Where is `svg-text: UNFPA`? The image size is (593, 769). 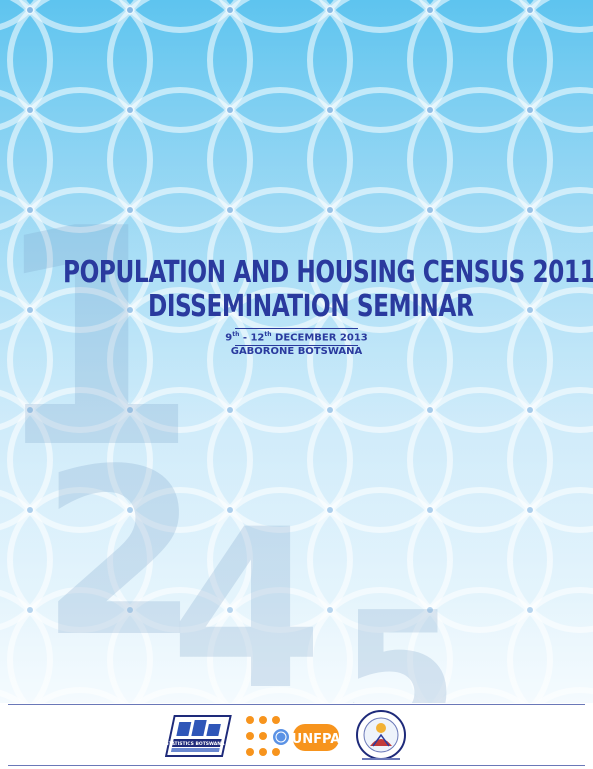 svg-text: UNFPA is located at coordinates (316, 739).